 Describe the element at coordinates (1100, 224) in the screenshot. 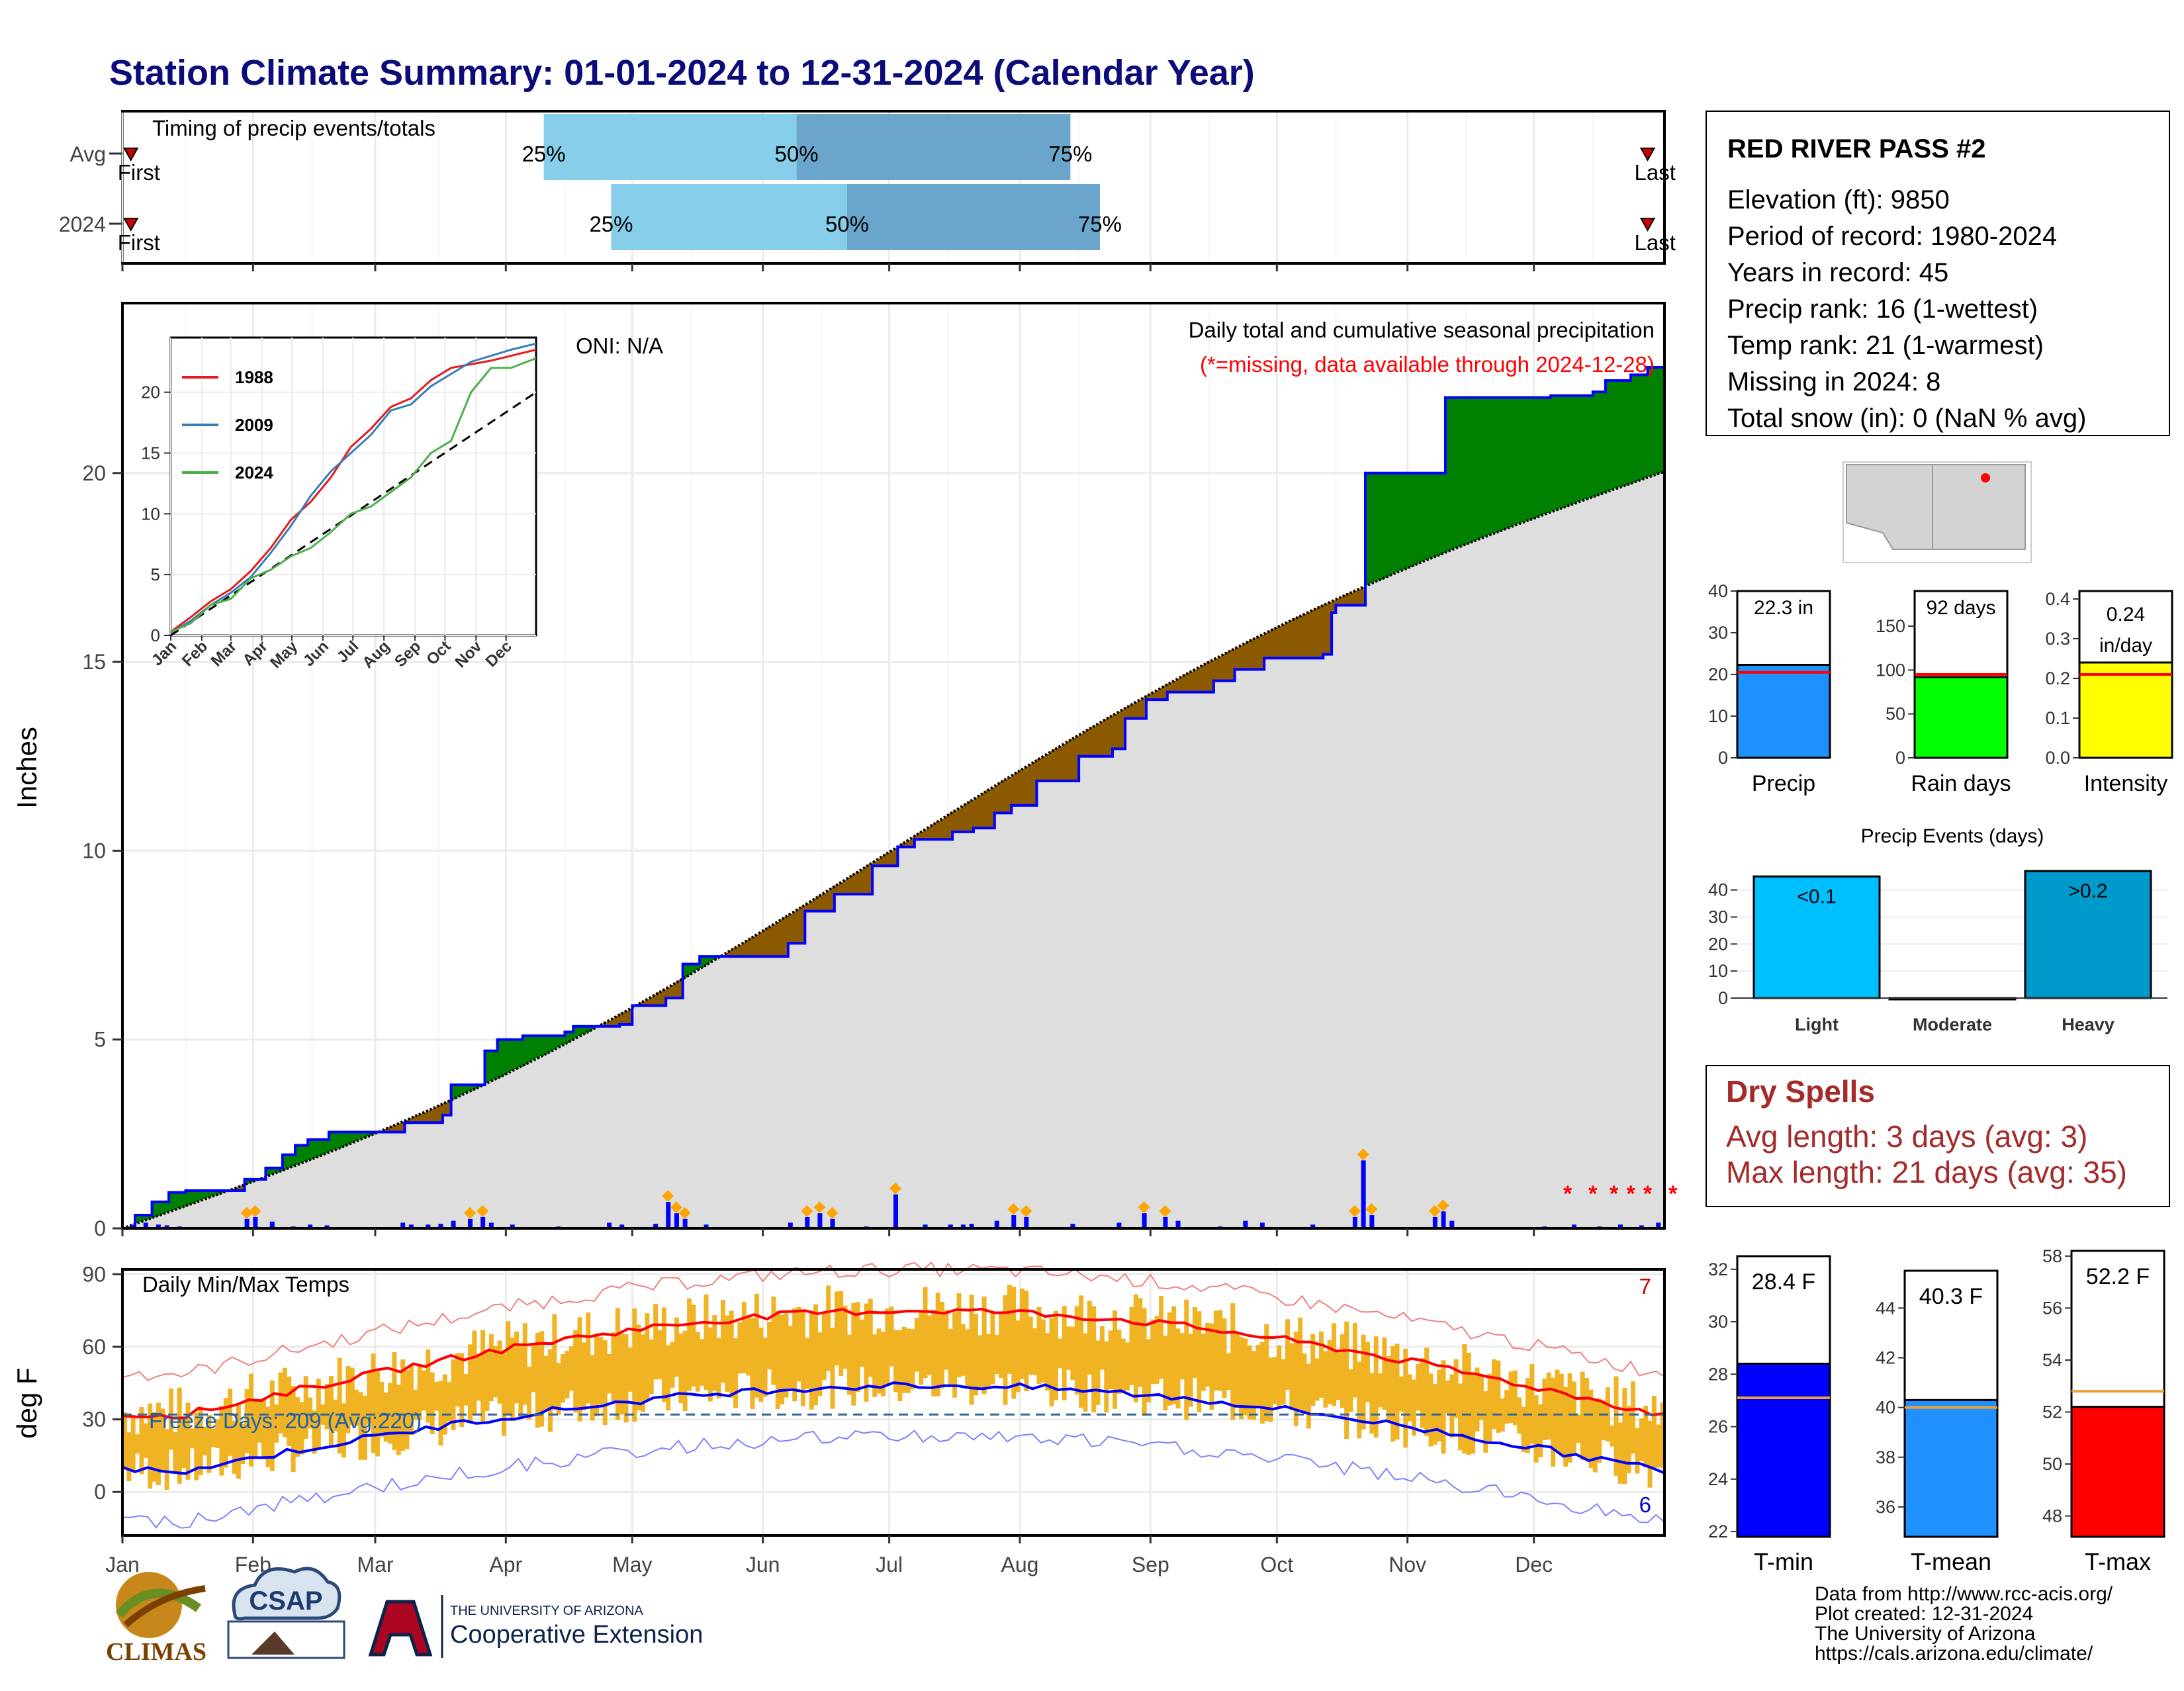

I see `timing-pct-label: 75%` at that location.